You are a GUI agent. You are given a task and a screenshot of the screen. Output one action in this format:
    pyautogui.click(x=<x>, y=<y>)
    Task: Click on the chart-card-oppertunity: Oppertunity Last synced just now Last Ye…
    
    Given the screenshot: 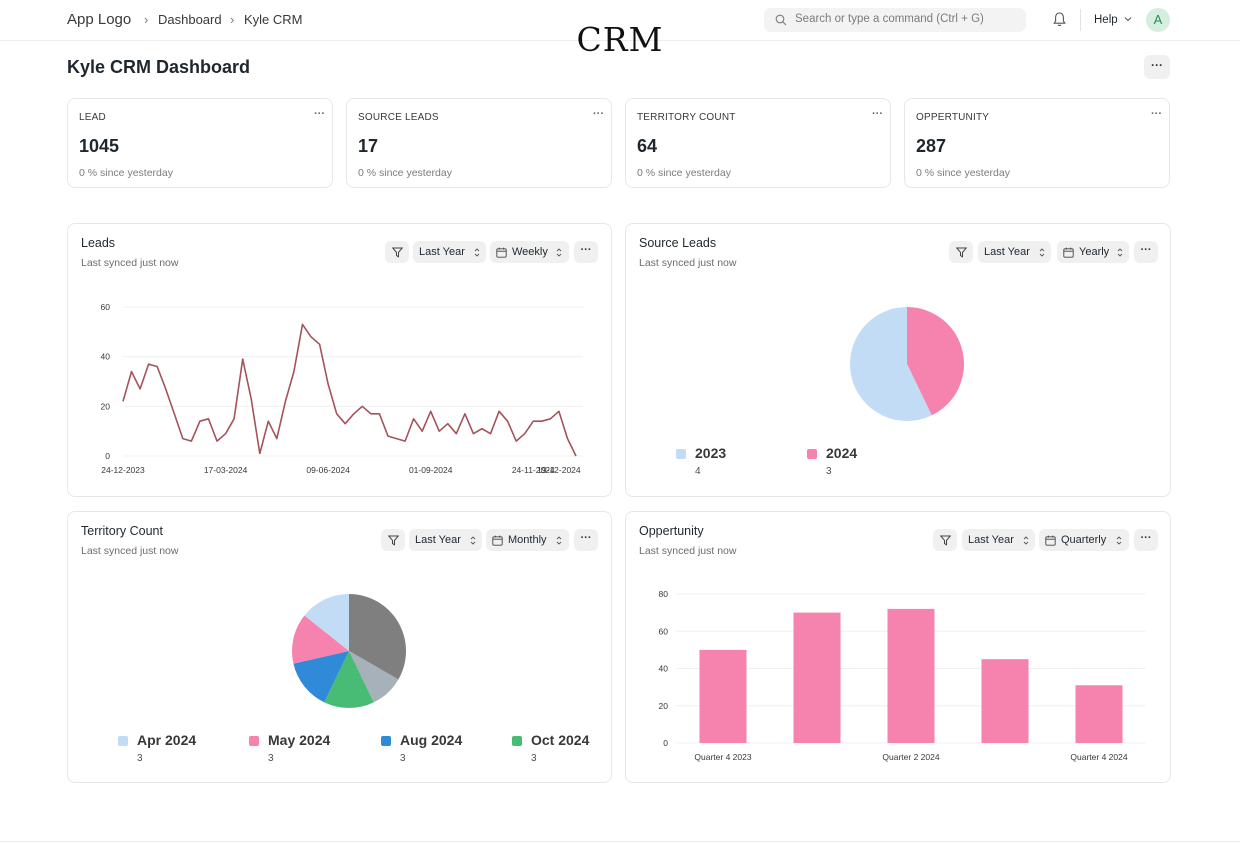 What is the action you would take?
    pyautogui.click(x=898, y=647)
    